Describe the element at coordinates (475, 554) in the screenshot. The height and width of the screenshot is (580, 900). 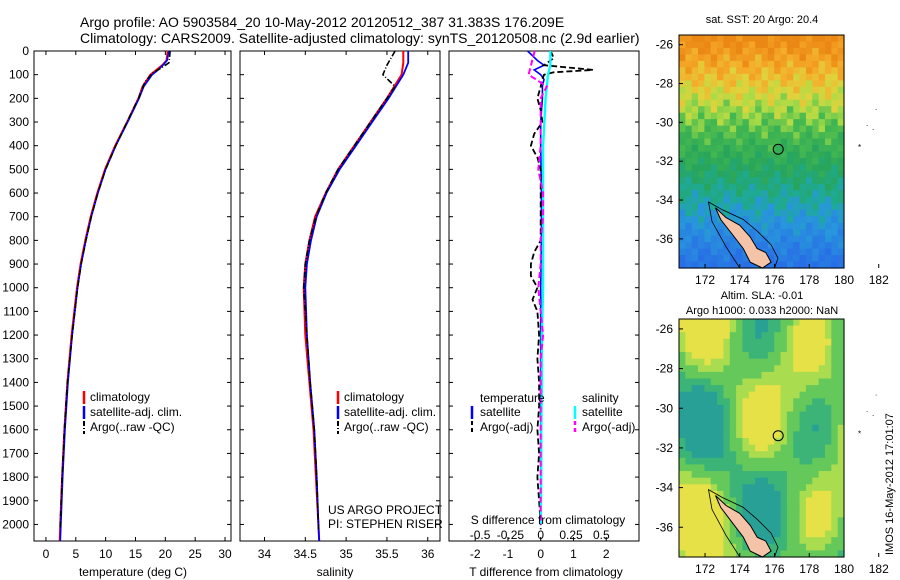
I see `x-tick-label: -2` at that location.